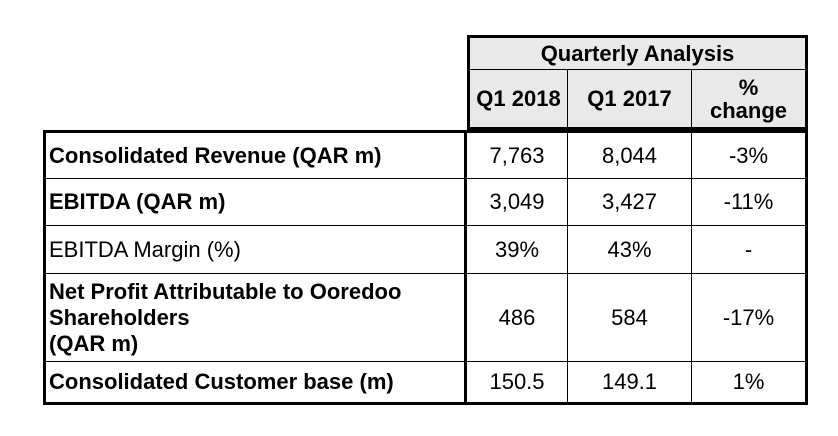  Describe the element at coordinates (748, 317) in the screenshot. I see `percent-change-value: -17%` at that location.